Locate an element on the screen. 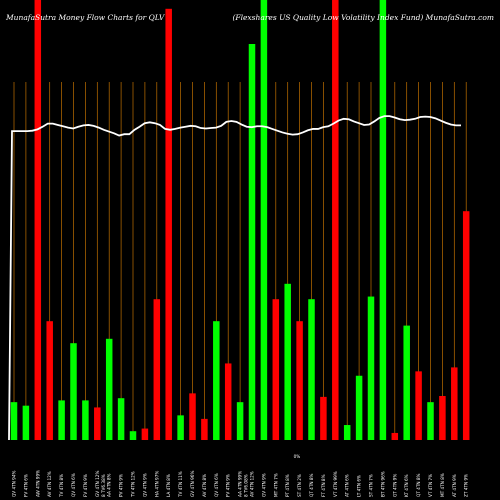  x-tick-label: GT 4TN 9% is located at coordinates (394, 485).